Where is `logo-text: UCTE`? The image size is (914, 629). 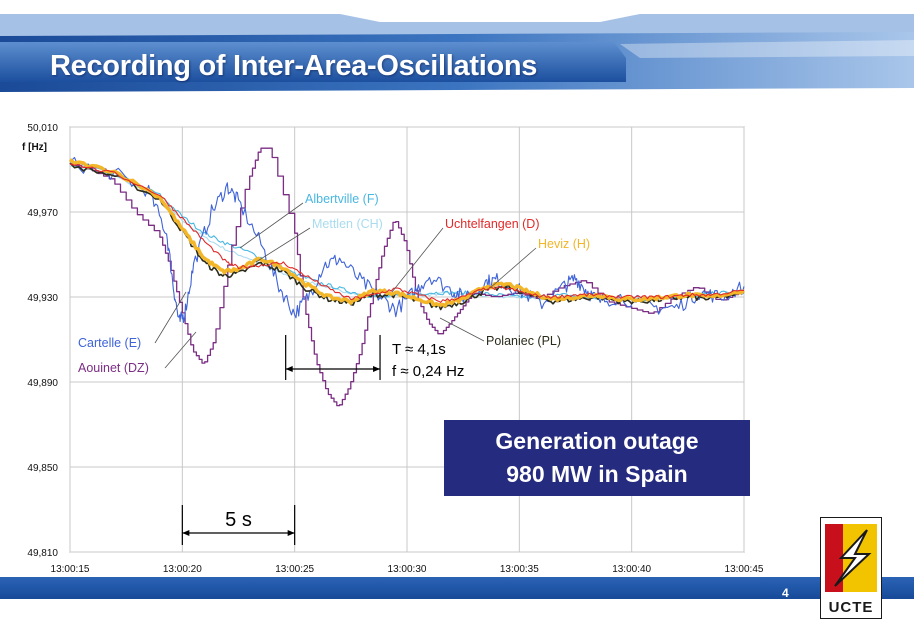
logo-text: UCTE is located at coordinates (851, 607).